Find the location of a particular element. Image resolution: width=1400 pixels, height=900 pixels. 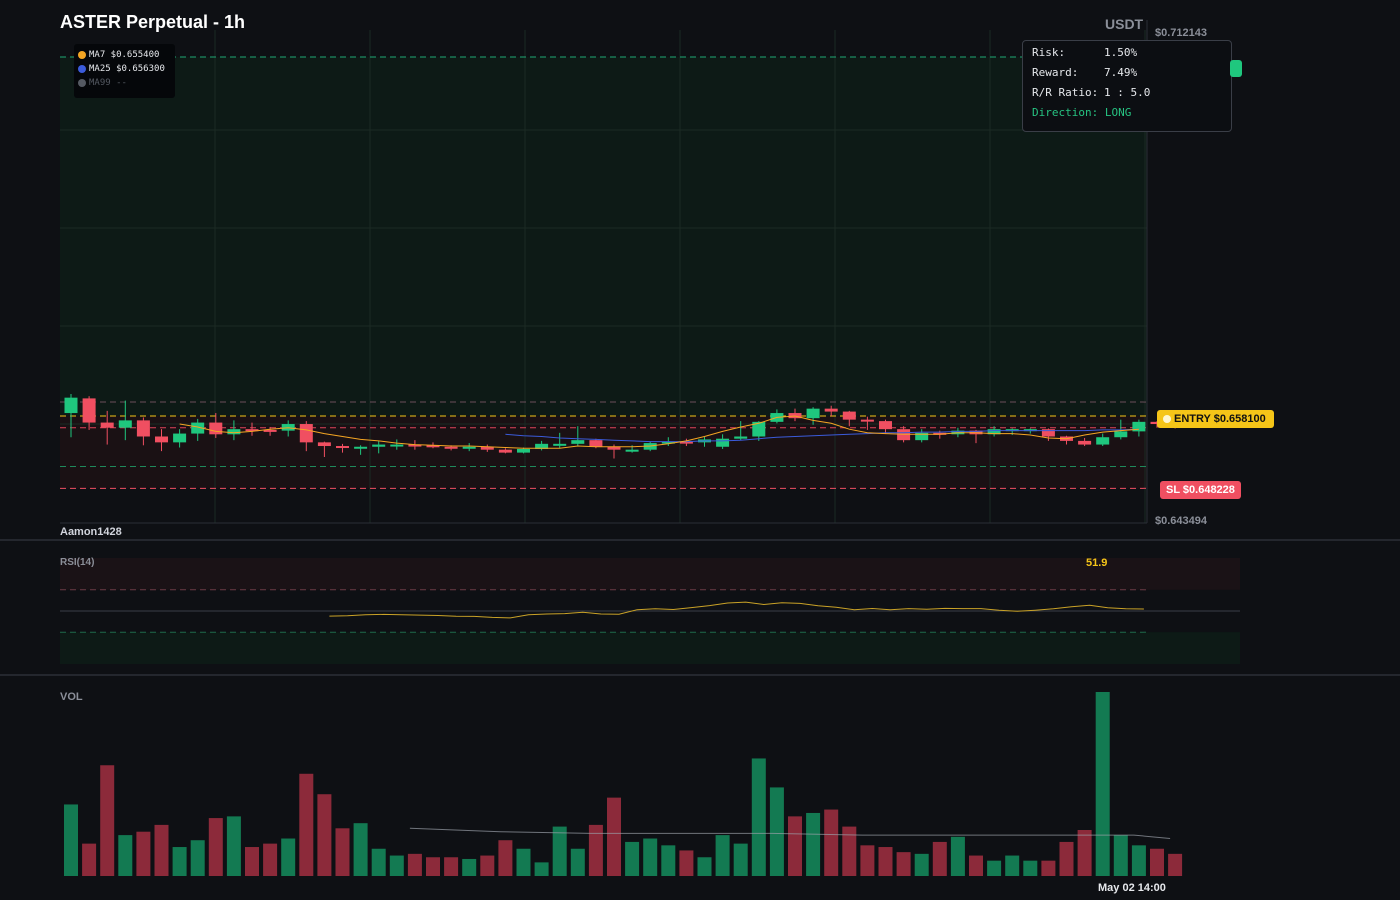

risk-value: 1.50% is located at coordinates (1121, 52).